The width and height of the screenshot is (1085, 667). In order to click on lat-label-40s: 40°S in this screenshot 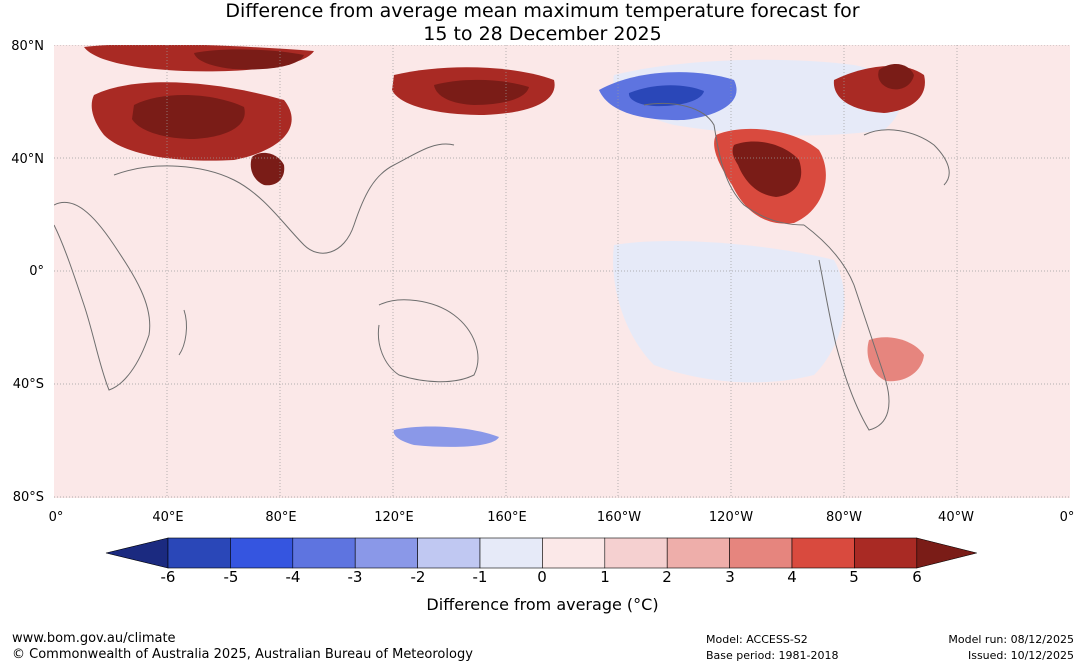, I will do `click(28, 384)`.